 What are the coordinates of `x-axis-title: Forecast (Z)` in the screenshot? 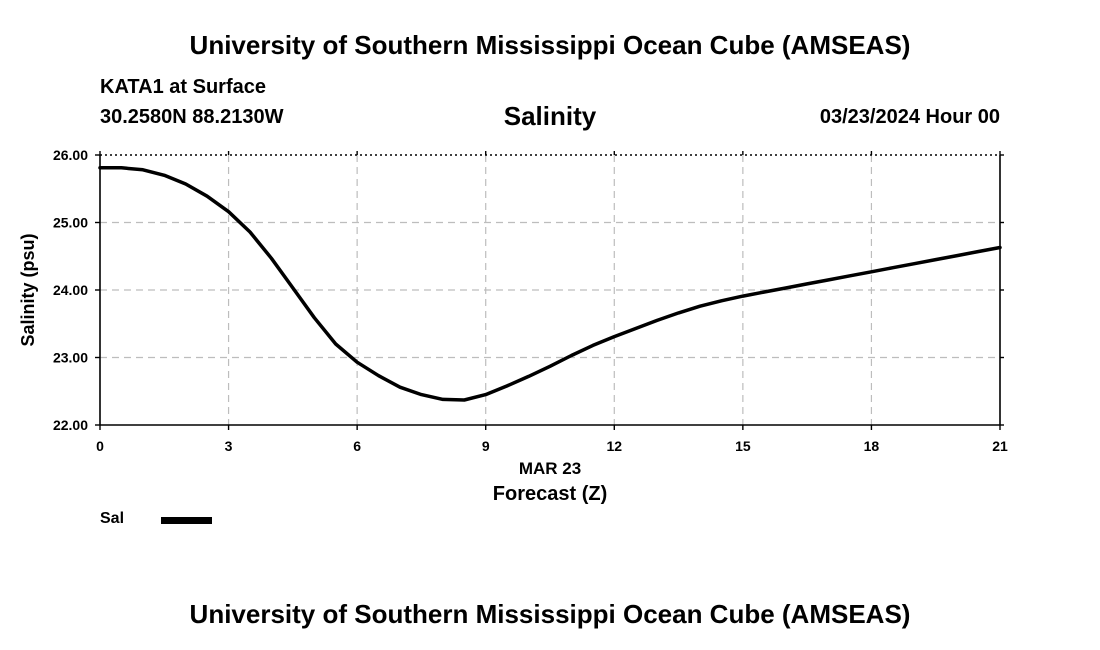 It's located at (550, 494).